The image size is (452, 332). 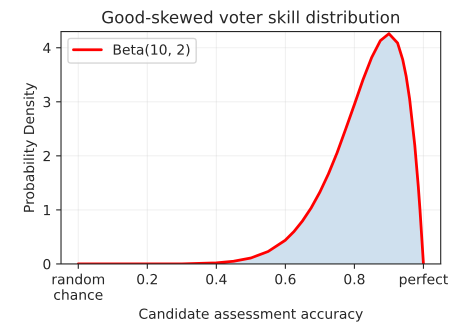 What do you see at coordinates (47, 48) in the screenshot?
I see `y-tick-label: 4` at bounding box center [47, 48].